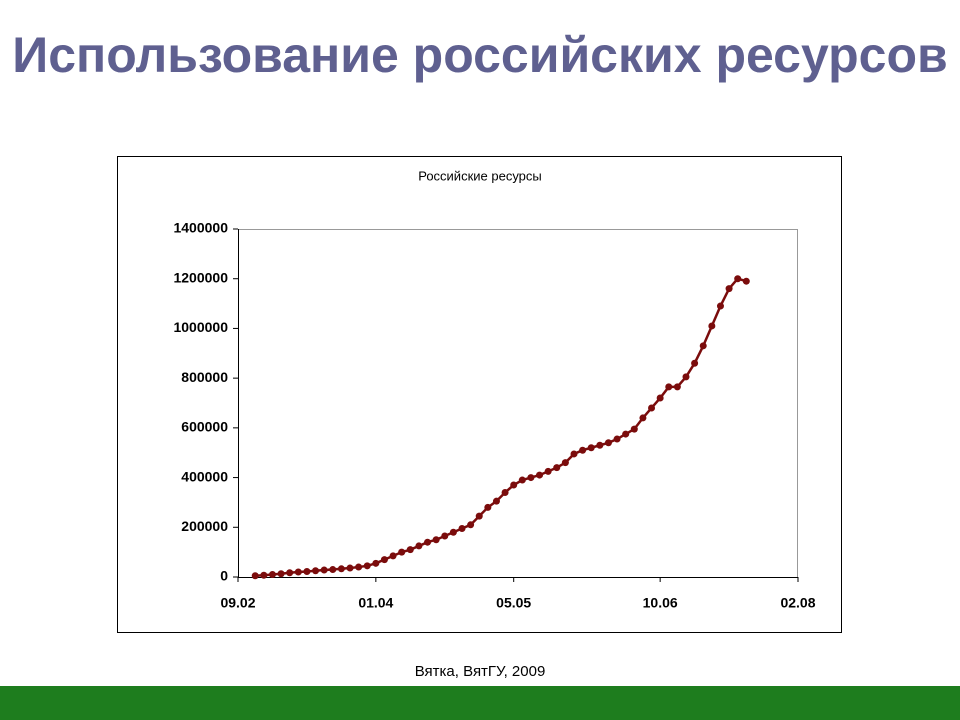 The image size is (960, 720). What do you see at coordinates (480, 175) in the screenshot?
I see `chart-title: Российские ресурсы` at bounding box center [480, 175].